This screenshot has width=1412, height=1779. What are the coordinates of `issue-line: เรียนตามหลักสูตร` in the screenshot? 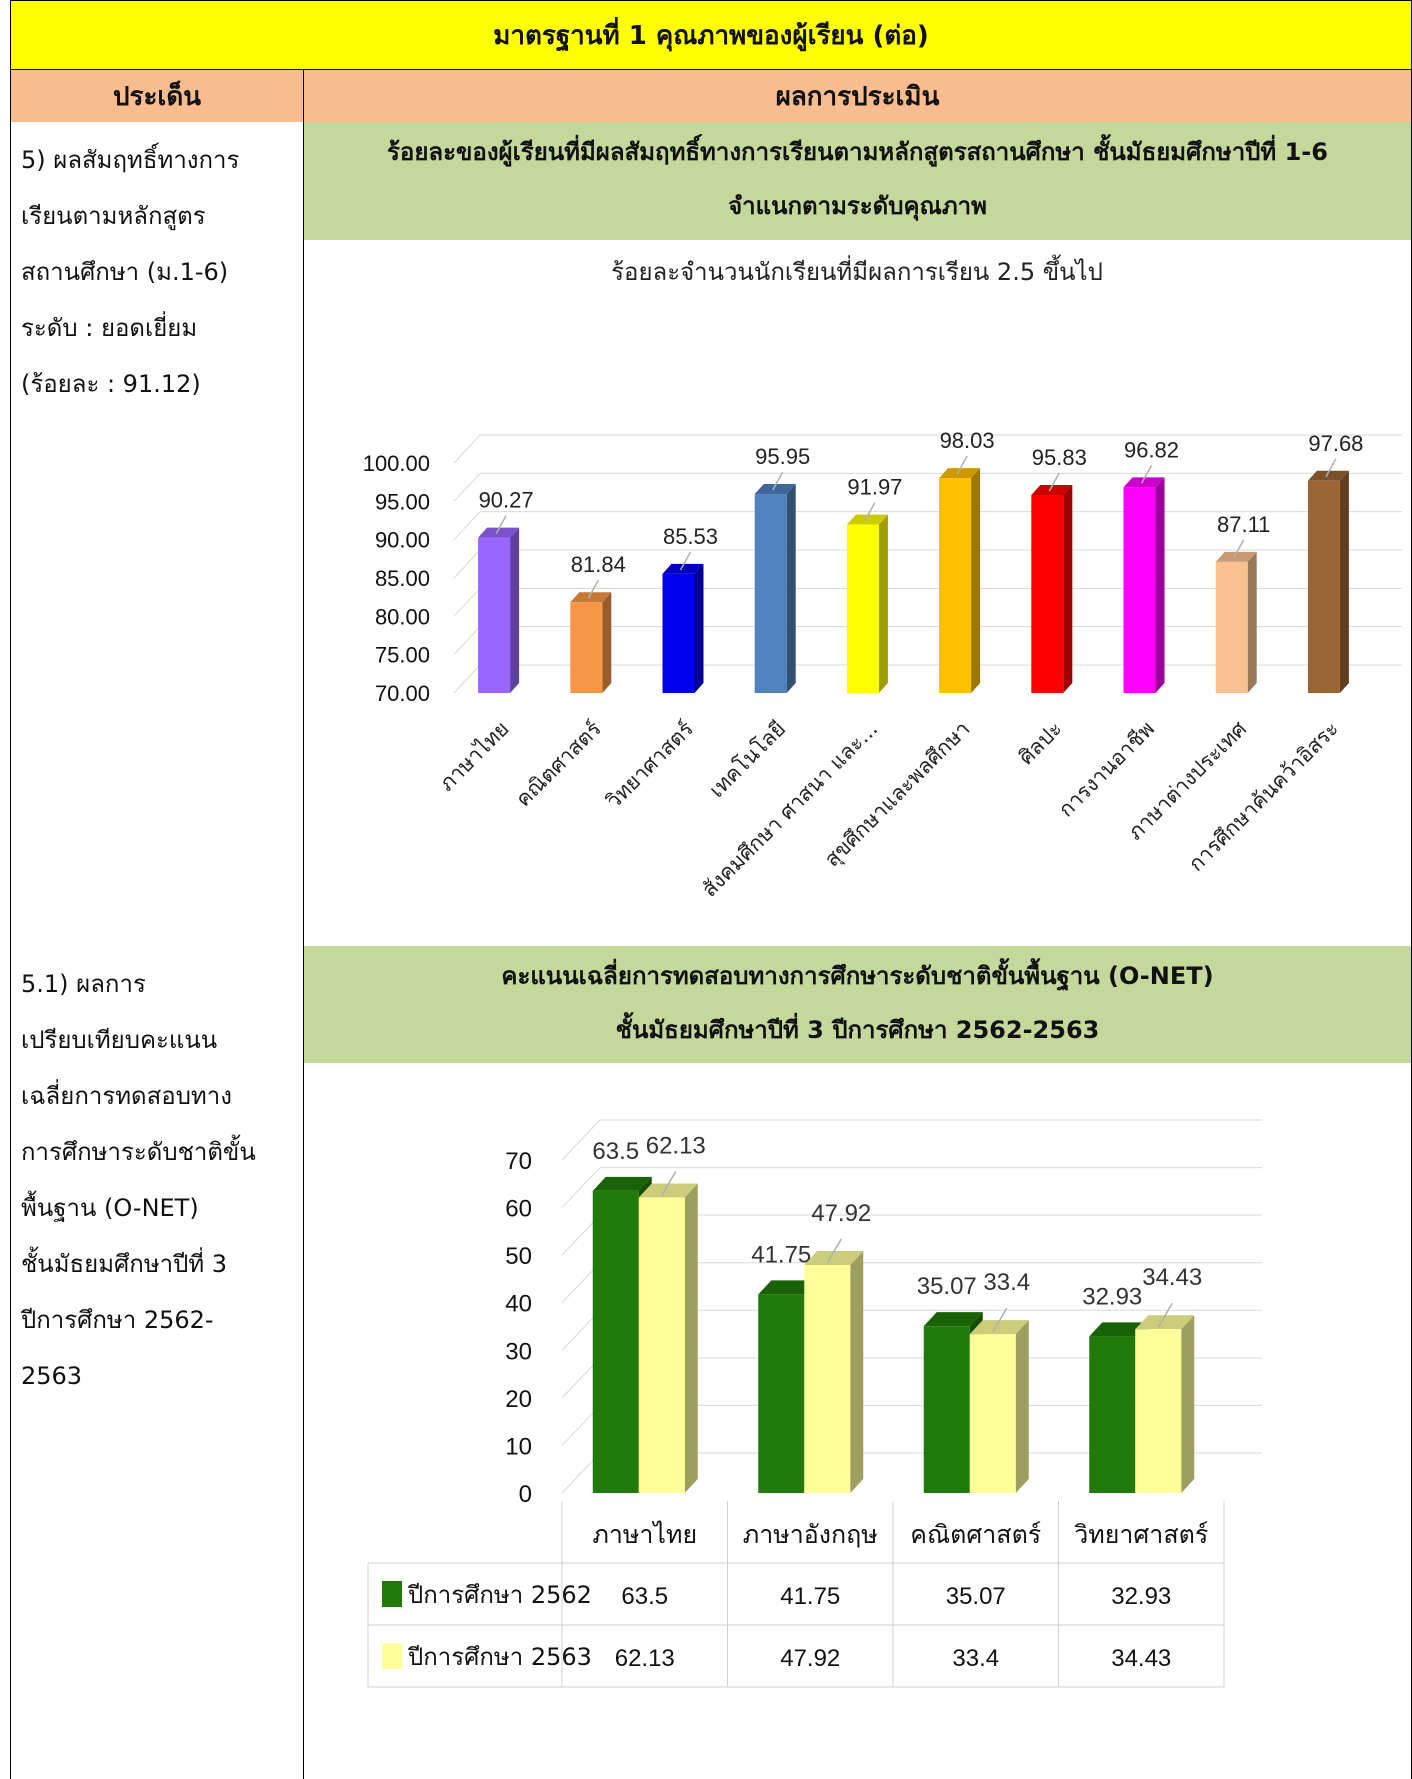 It's located at (113, 216).